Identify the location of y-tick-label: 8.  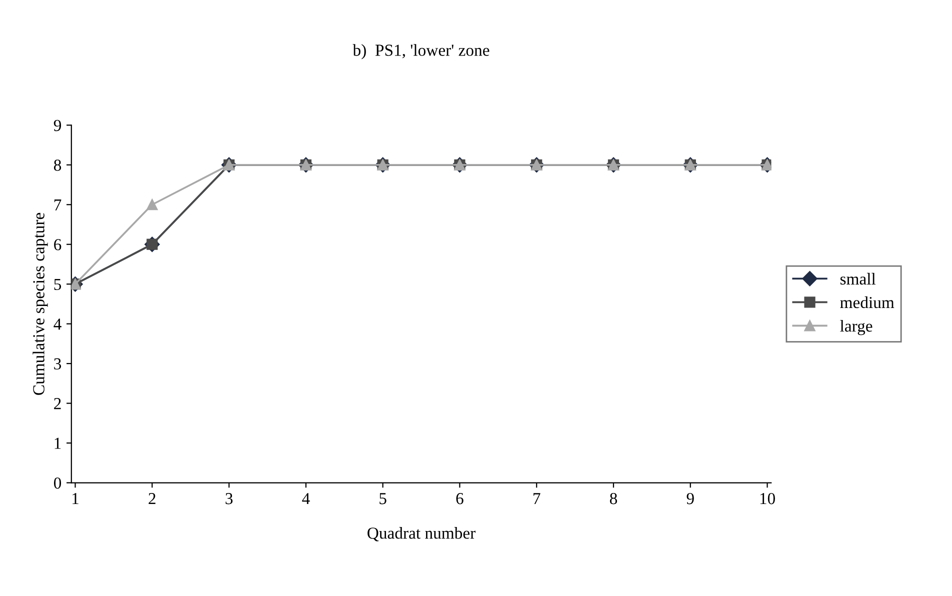
(58, 165).